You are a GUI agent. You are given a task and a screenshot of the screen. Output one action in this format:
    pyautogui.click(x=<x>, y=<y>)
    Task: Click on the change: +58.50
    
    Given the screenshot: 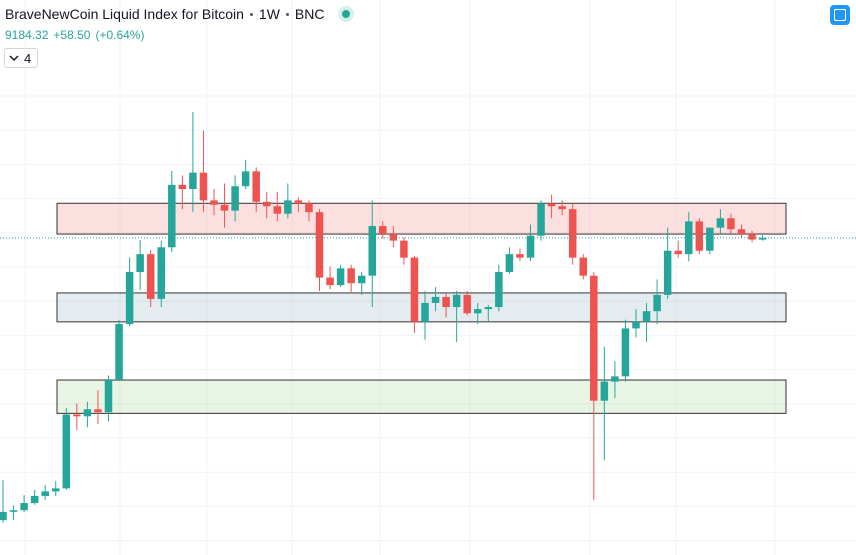 What is the action you would take?
    pyautogui.click(x=72, y=35)
    